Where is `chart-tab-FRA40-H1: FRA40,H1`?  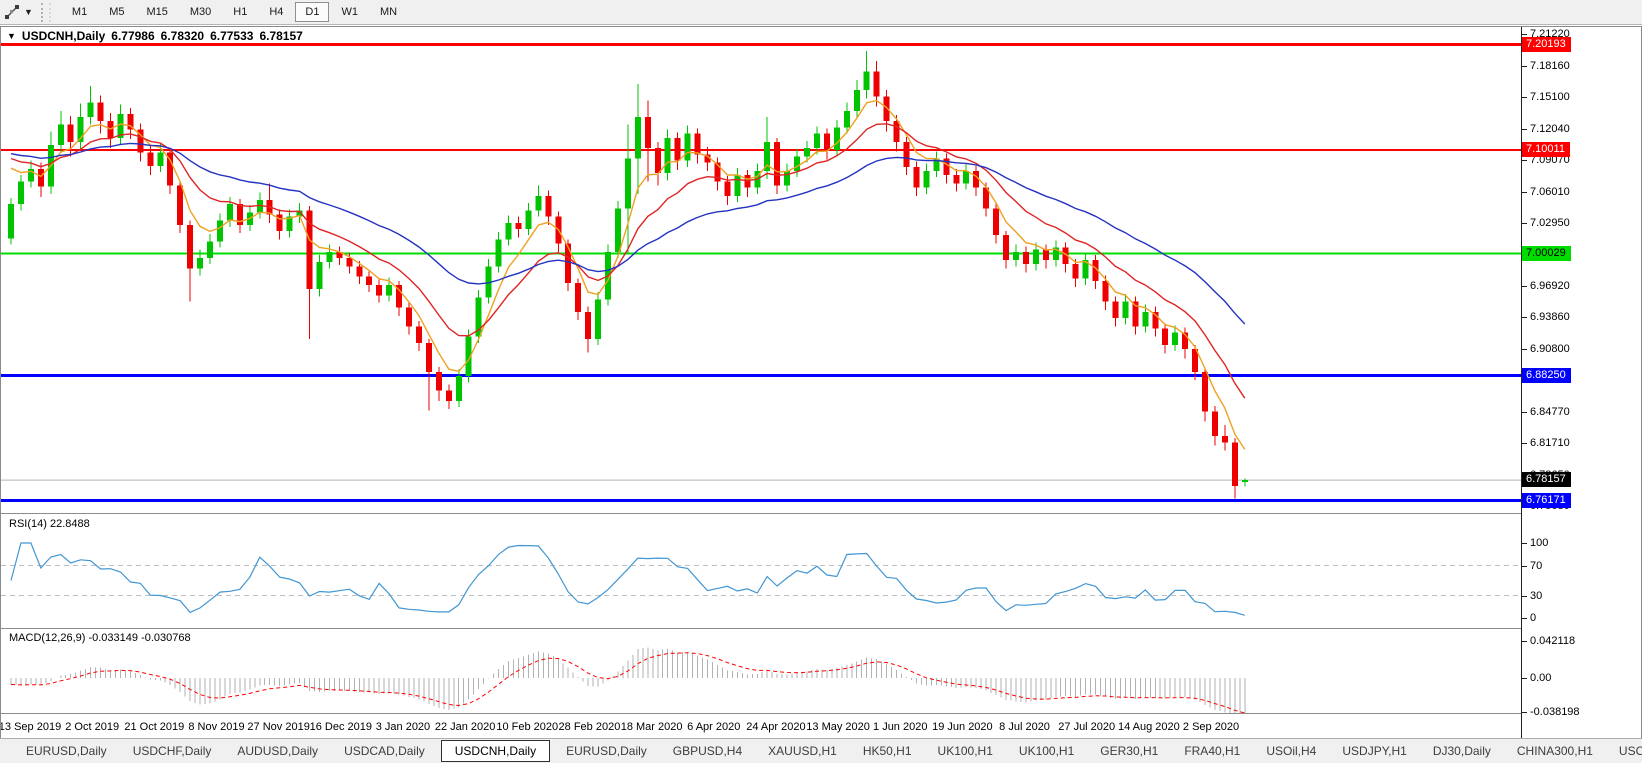
chart-tab-FRA40-H1: FRA40,H1 is located at coordinates (1212, 751).